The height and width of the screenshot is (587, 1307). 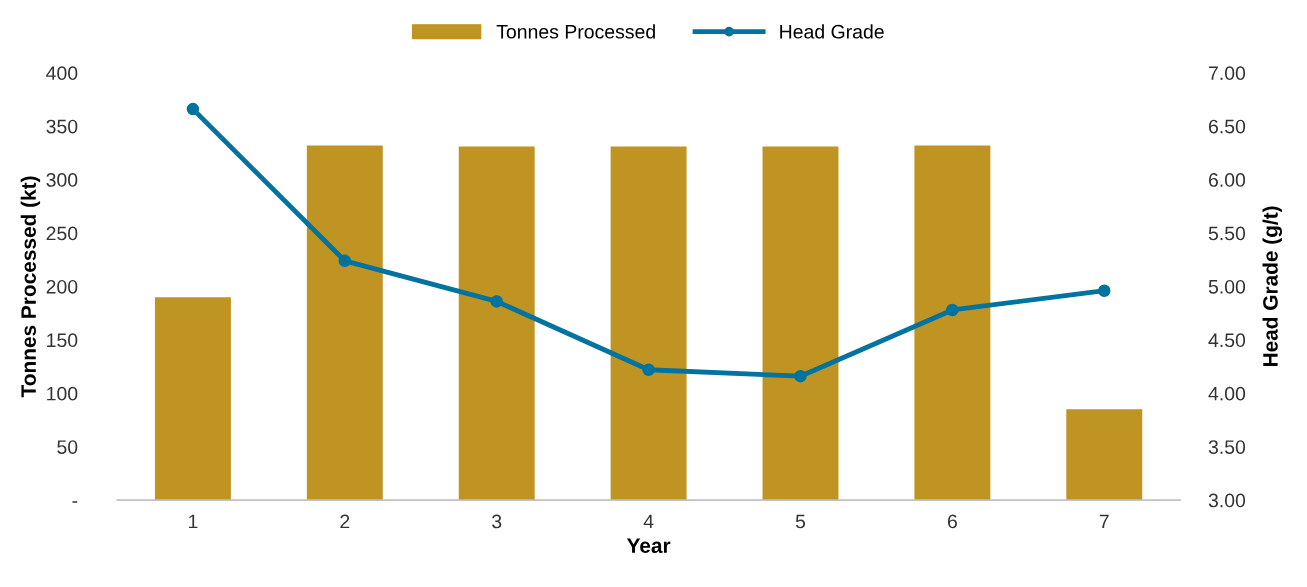 I want to click on y2-tick-label: 6.00, so click(x=1227, y=180).